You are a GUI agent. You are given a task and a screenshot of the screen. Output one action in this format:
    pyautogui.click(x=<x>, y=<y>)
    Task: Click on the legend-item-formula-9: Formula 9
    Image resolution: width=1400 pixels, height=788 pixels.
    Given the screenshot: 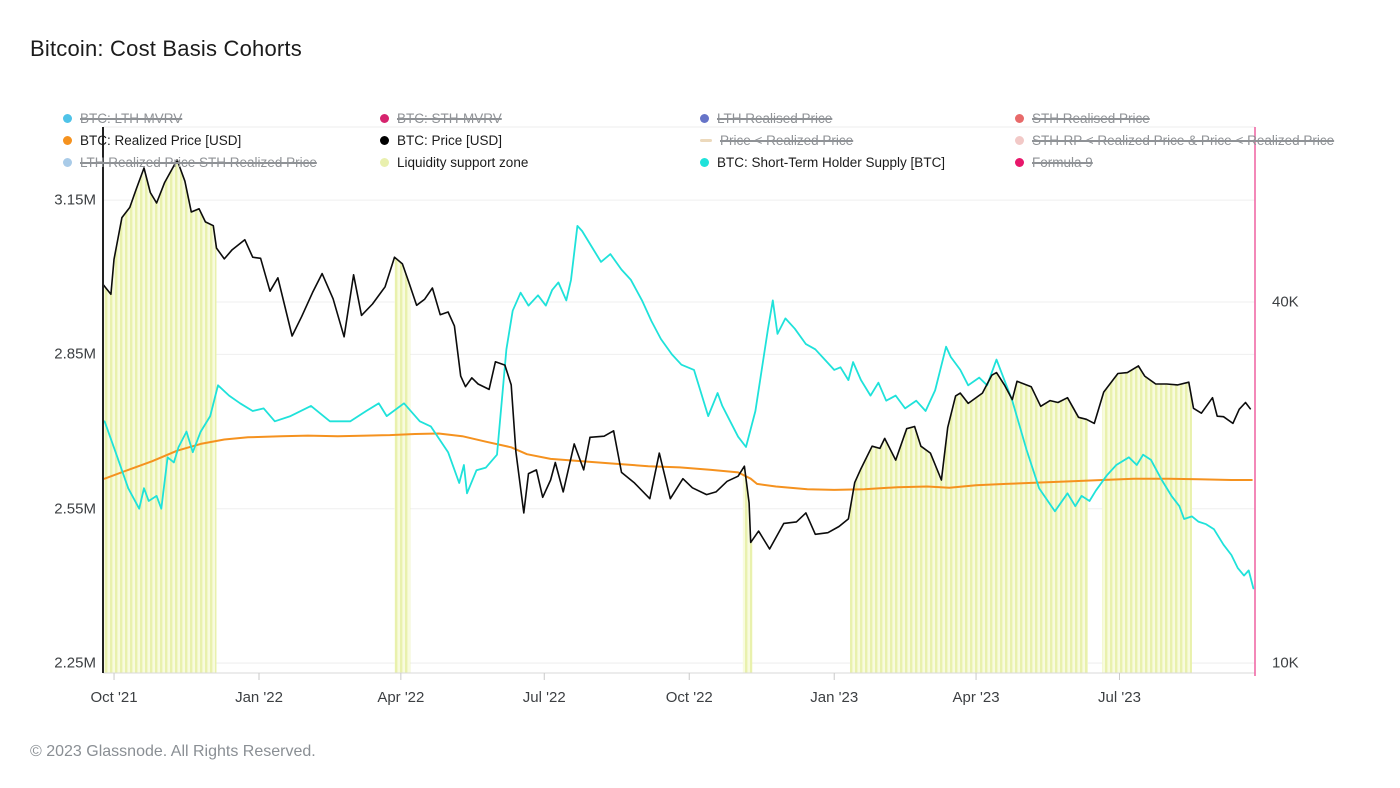 What is the action you would take?
    pyautogui.click(x=1054, y=162)
    